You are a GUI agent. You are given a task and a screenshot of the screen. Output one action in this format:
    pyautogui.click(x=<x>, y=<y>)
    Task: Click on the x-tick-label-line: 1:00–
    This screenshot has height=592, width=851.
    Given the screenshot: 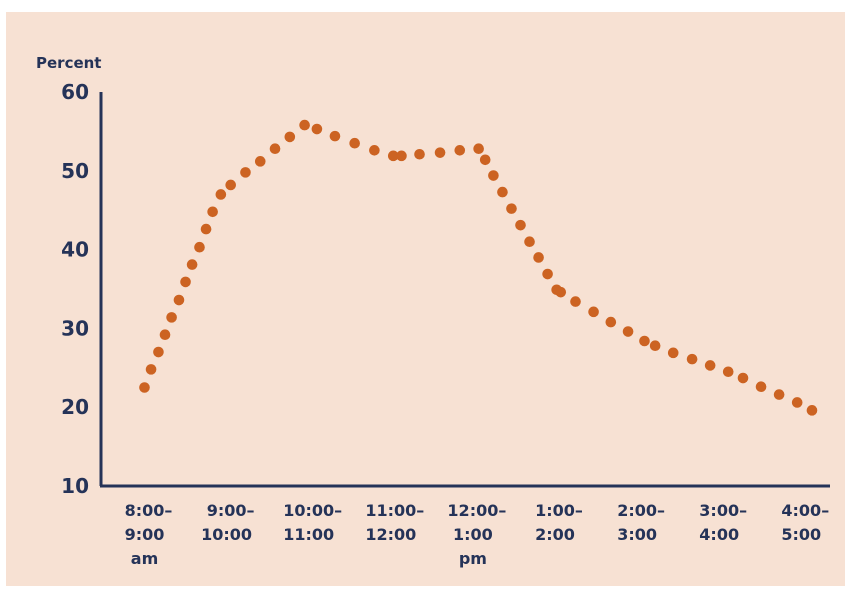 What is the action you would take?
    pyautogui.click(x=559, y=510)
    